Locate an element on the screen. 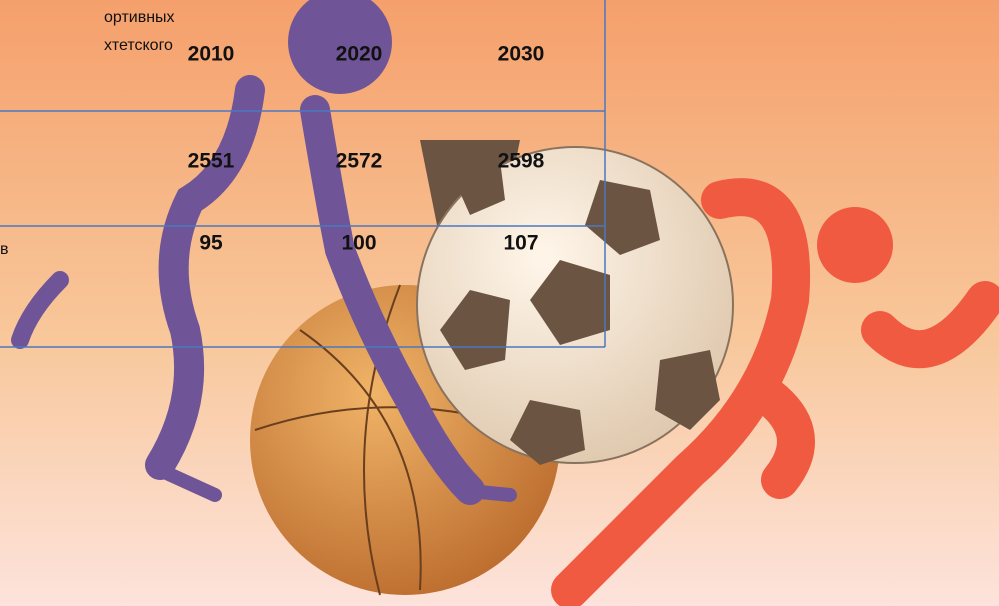 This screenshot has height=606, width=999. cell: 107 is located at coordinates (520, 243).